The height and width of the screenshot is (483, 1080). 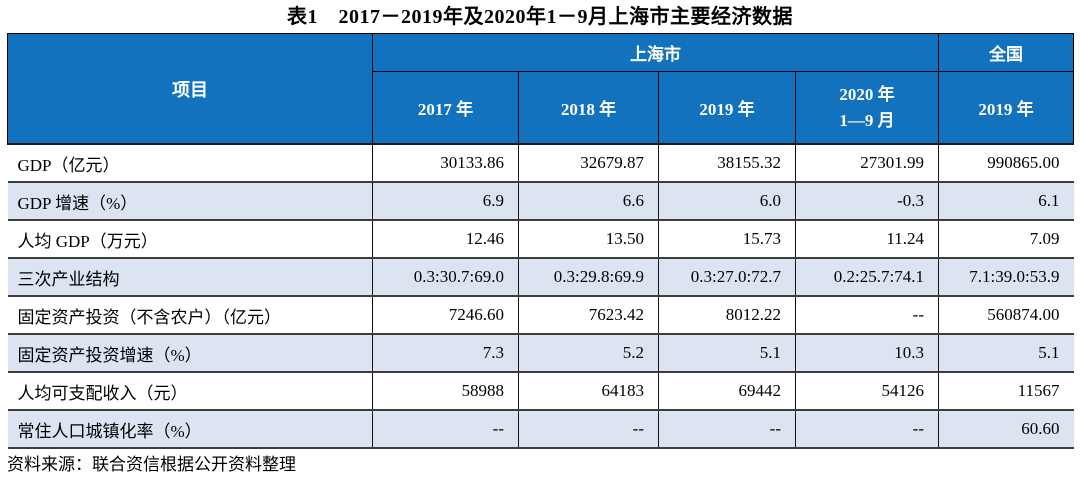 I want to click on cell-2018: 0.3:29.8:69.9, so click(x=588, y=277).